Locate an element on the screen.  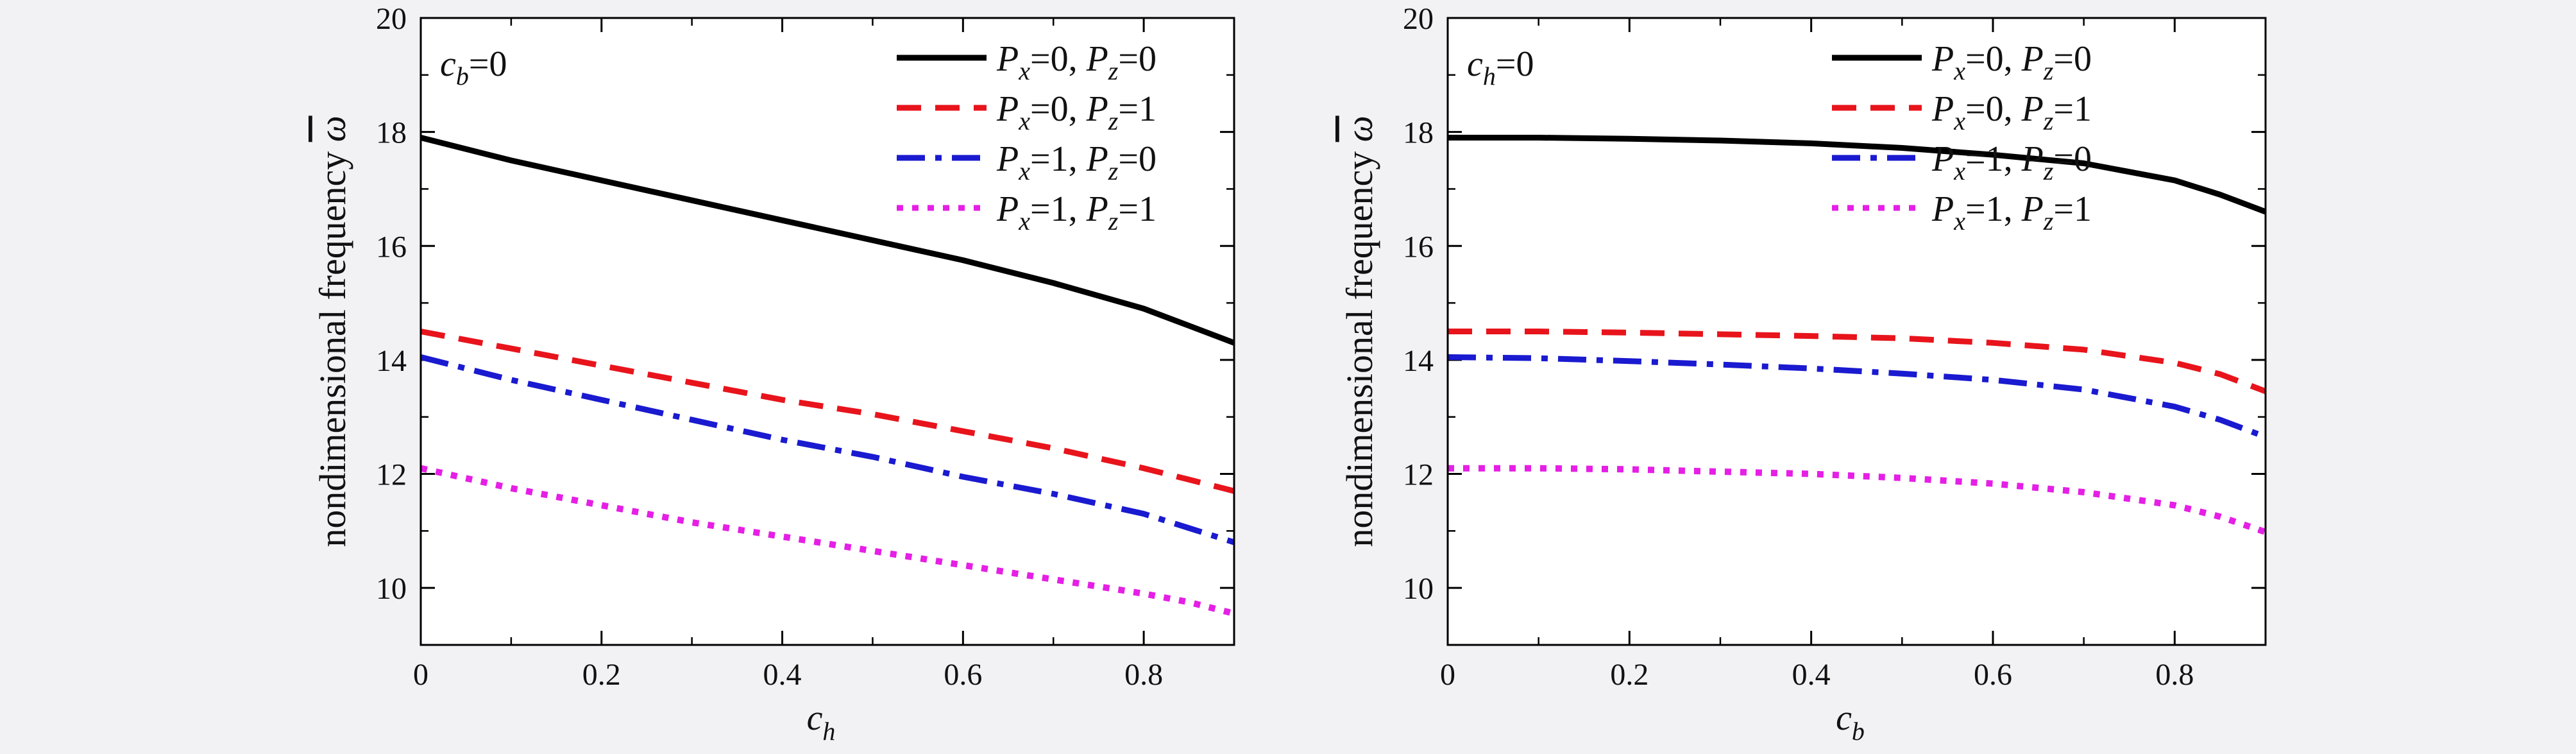
panel-annotation: cb=0 is located at coordinates (473, 67).